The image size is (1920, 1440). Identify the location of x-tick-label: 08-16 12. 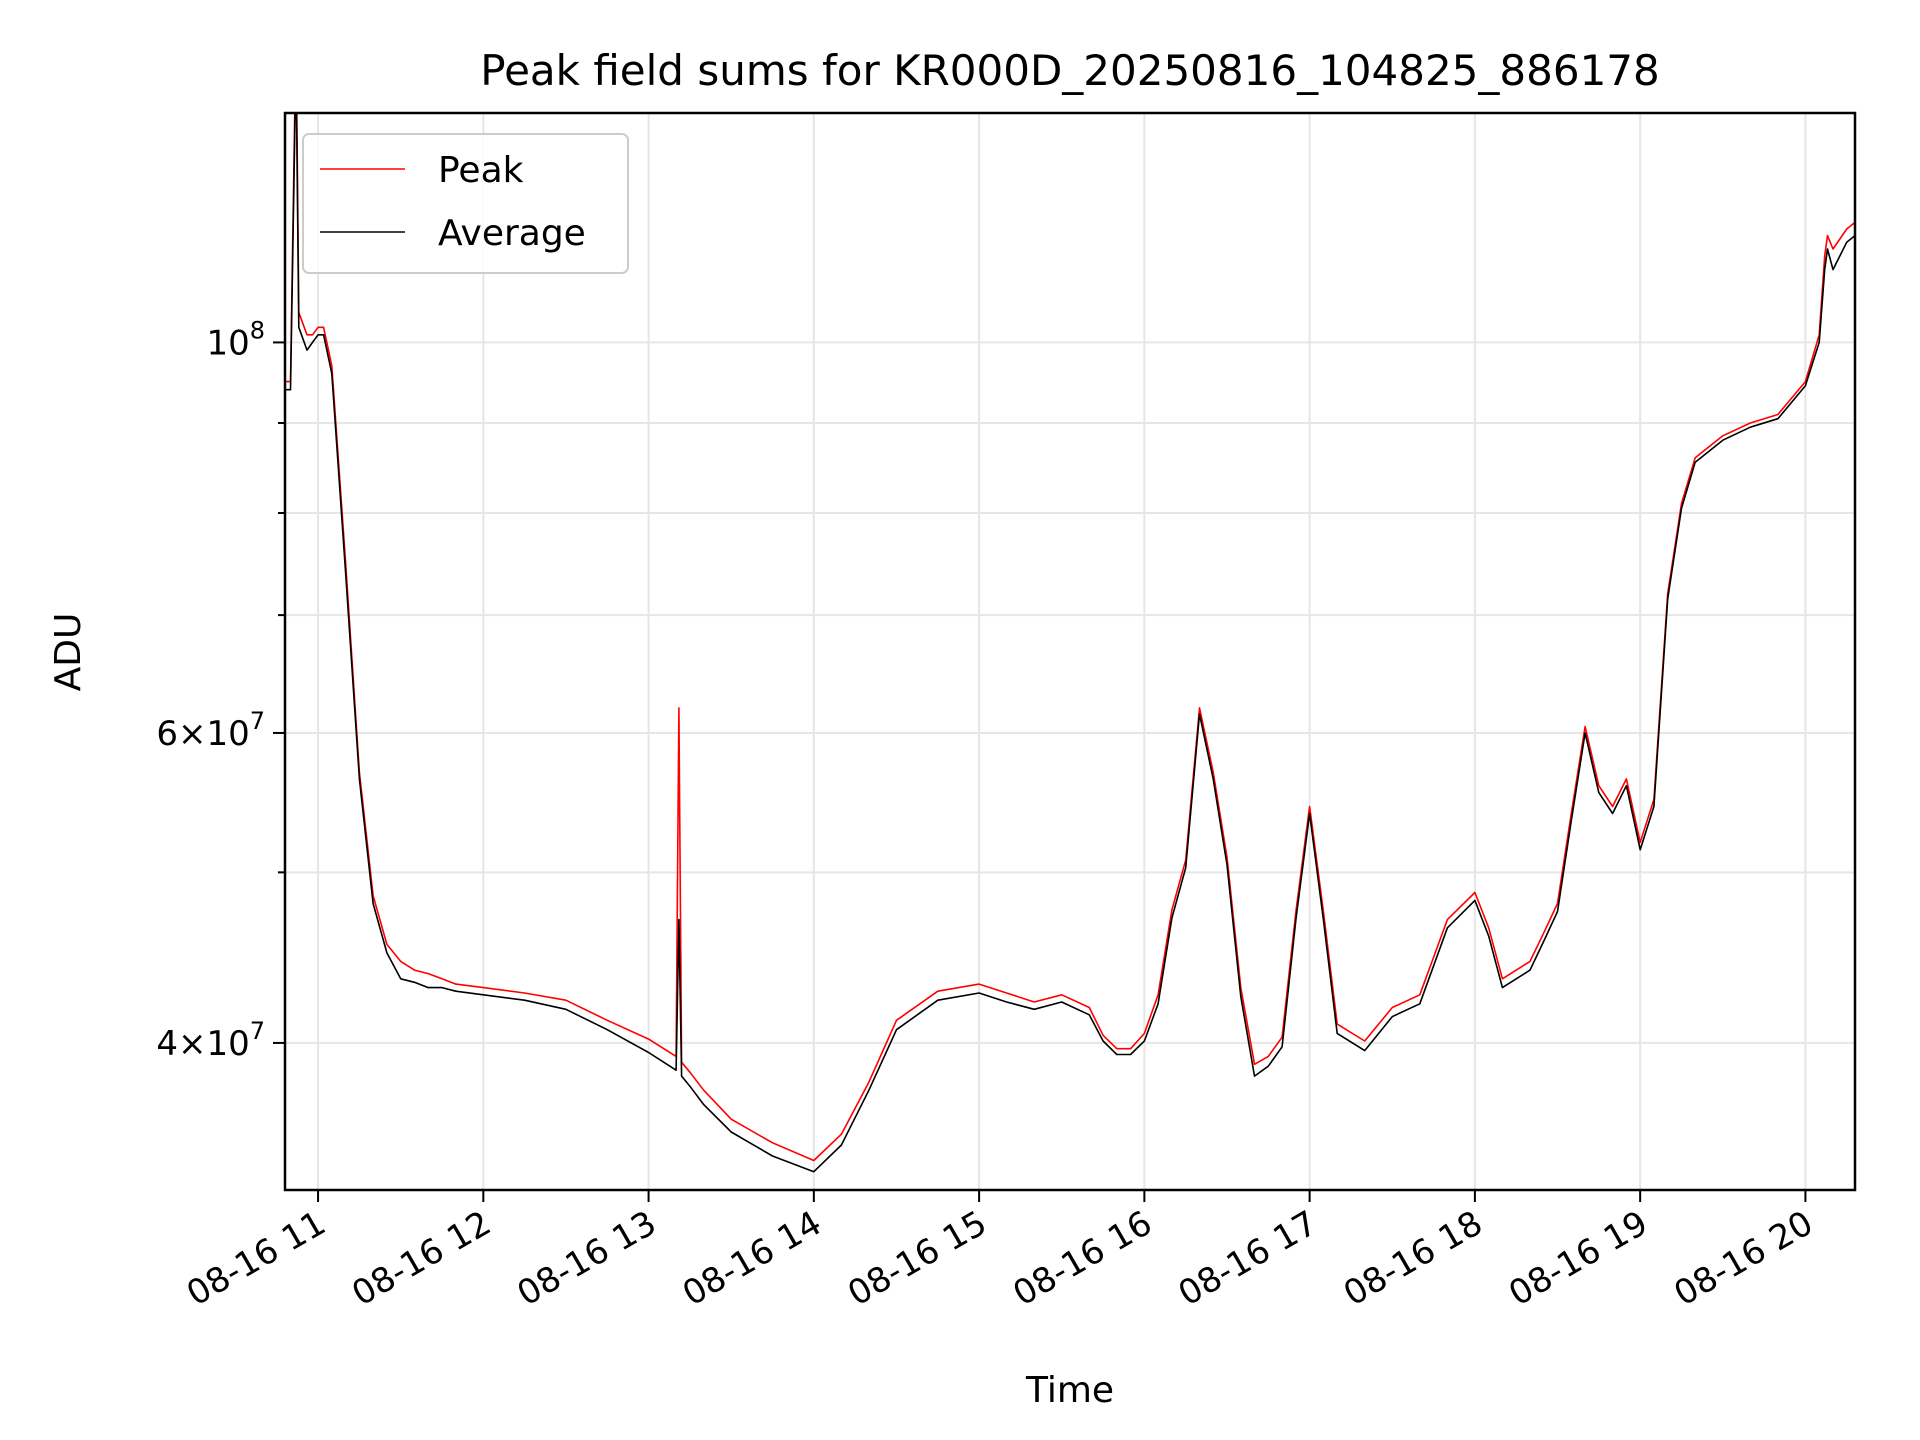
(421, 1258).